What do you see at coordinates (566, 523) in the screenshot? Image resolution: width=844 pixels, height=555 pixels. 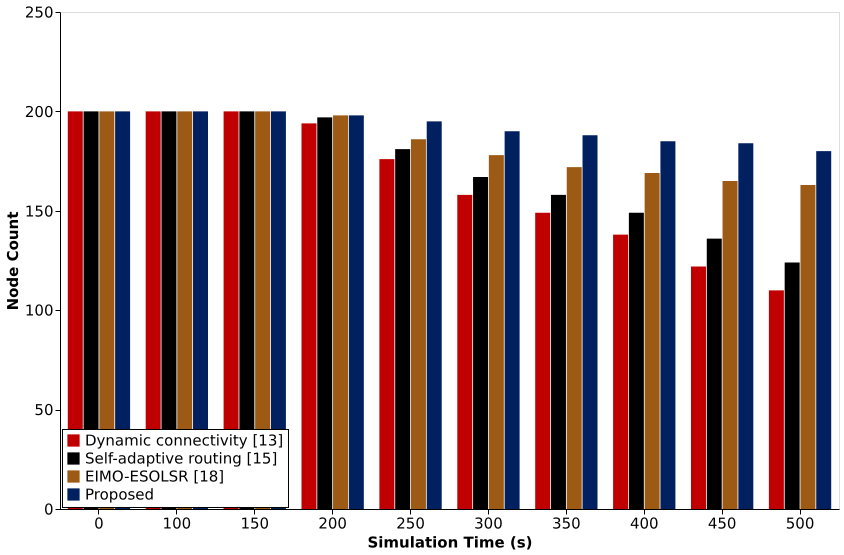 I see `x-tick-label: 350` at bounding box center [566, 523].